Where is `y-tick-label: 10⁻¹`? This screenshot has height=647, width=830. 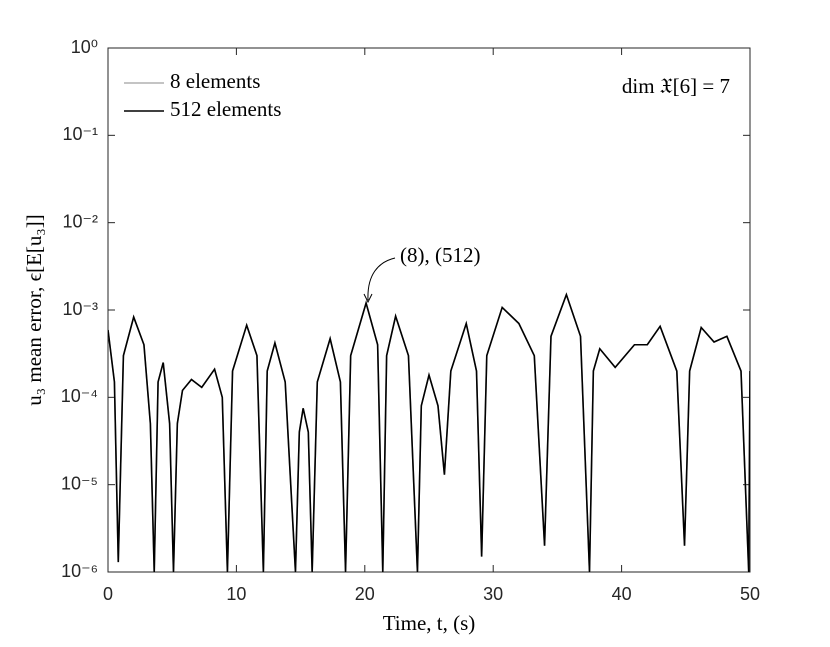 y-tick-label: 10⁻¹ is located at coordinates (80, 134).